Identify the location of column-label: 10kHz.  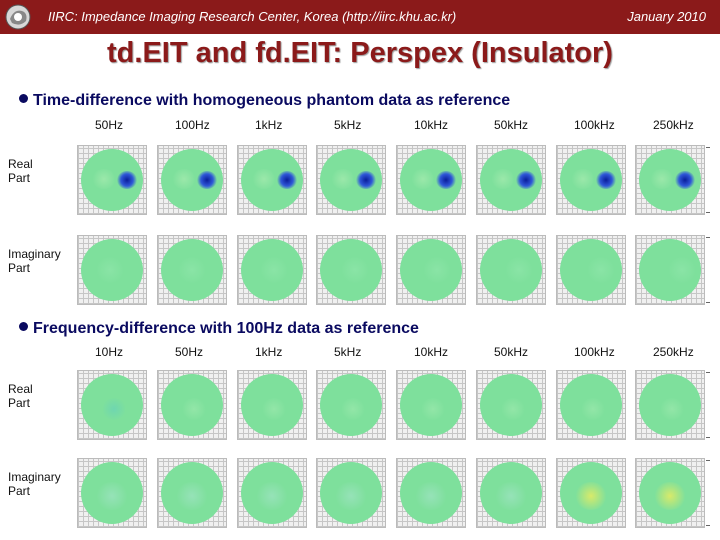
(431, 125).